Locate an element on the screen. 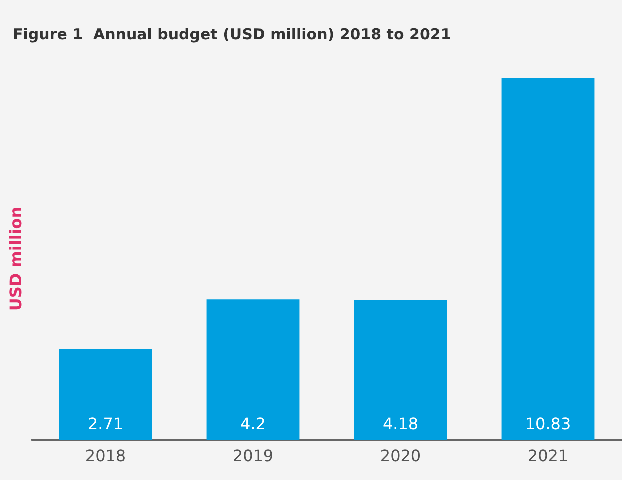  x-tick-label: 2018 is located at coordinates (105, 456).